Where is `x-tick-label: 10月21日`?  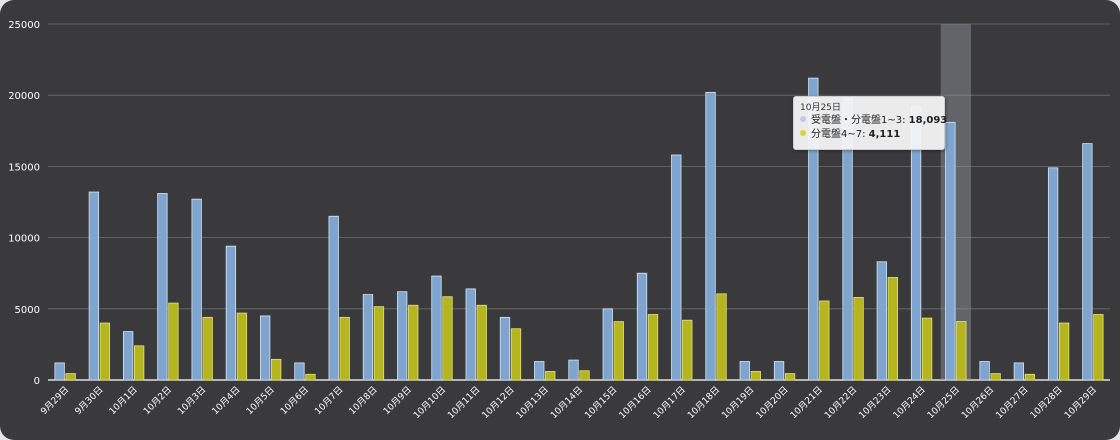 x-tick-label: 10月21日 is located at coordinates (806, 402).